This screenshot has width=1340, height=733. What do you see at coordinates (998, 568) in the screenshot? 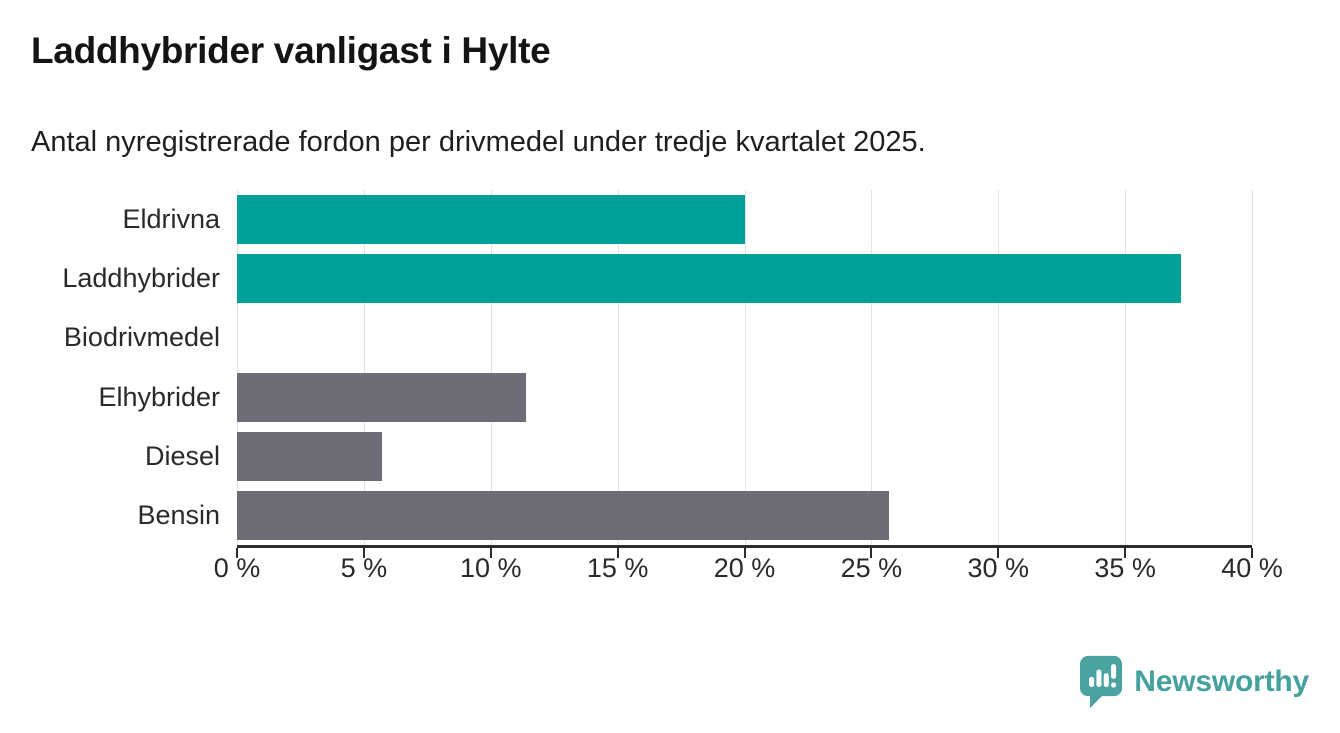
I see `x-tick-label: 30 %` at bounding box center [998, 568].